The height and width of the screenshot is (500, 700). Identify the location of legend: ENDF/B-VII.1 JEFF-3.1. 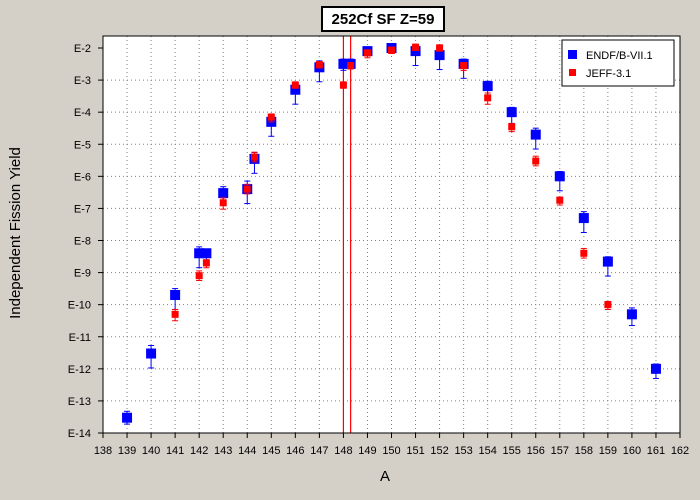
(618, 63).